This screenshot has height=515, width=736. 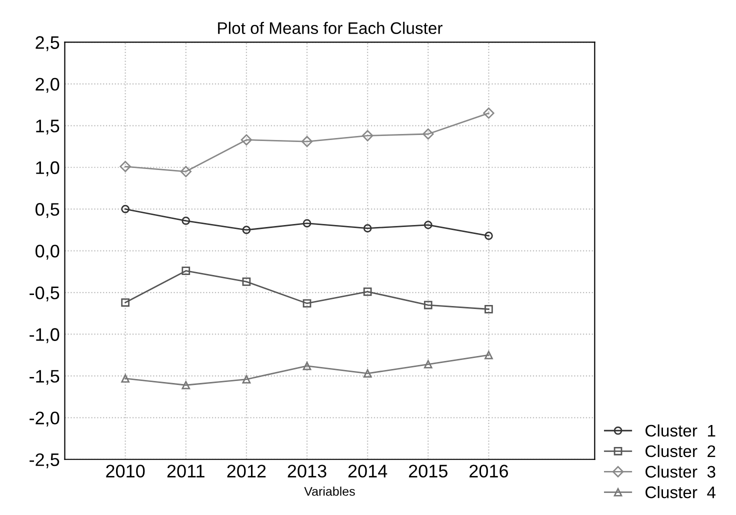 I want to click on y-tick-label: 1,0, so click(x=48, y=168).